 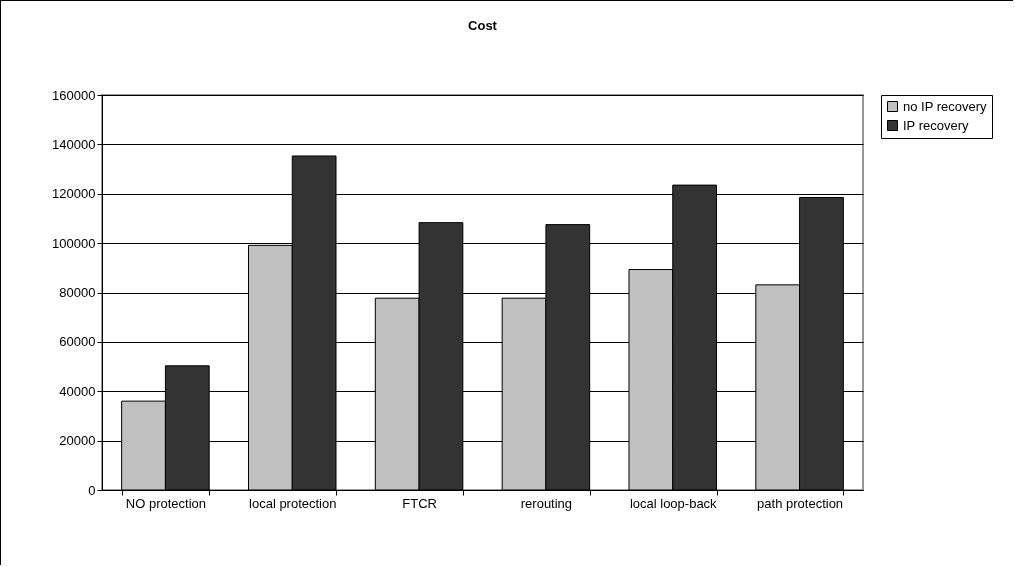 I want to click on x-tick-label: NO protection, so click(x=166, y=503).